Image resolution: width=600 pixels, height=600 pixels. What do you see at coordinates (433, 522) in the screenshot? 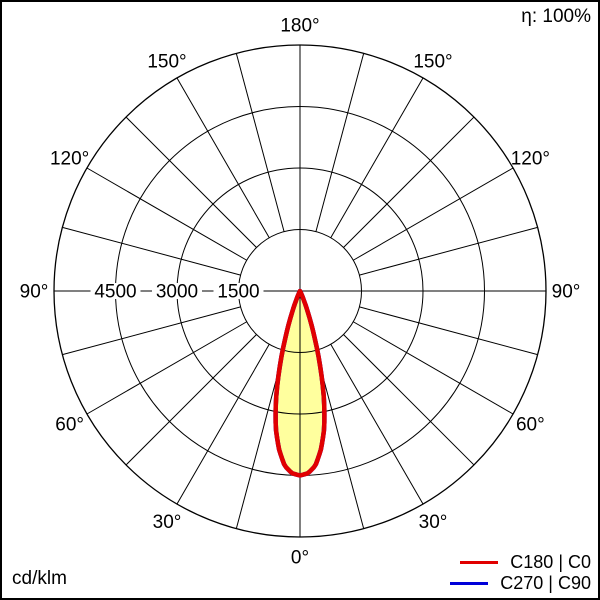
I see `angle-label-30-r: 30°` at bounding box center [433, 522].